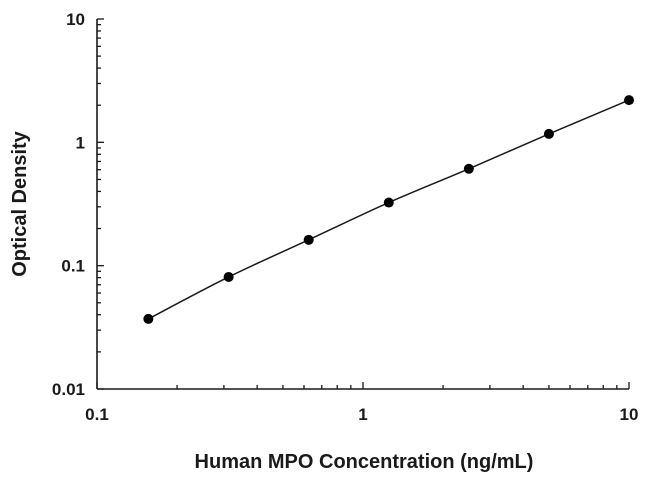  What do you see at coordinates (364, 462) in the screenshot?
I see `x-axis-title: Human MPO Concentration (ng/mL)` at bounding box center [364, 462].